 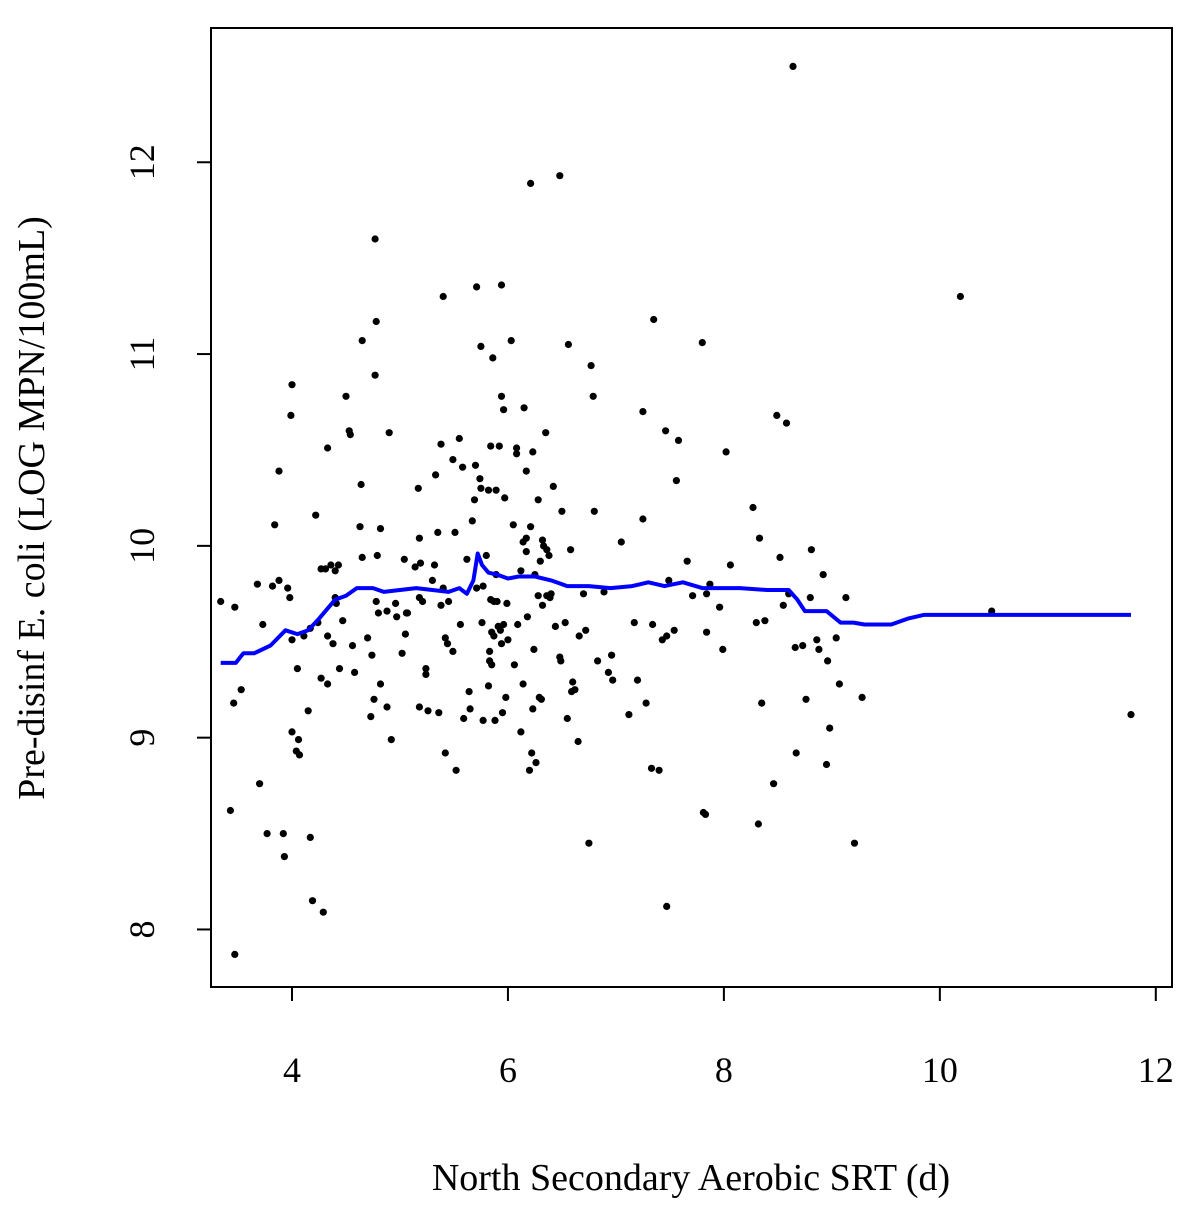 What do you see at coordinates (691, 1178) in the screenshot?
I see `x-axis-title: North Secondary Aerobic SRT (d)` at bounding box center [691, 1178].